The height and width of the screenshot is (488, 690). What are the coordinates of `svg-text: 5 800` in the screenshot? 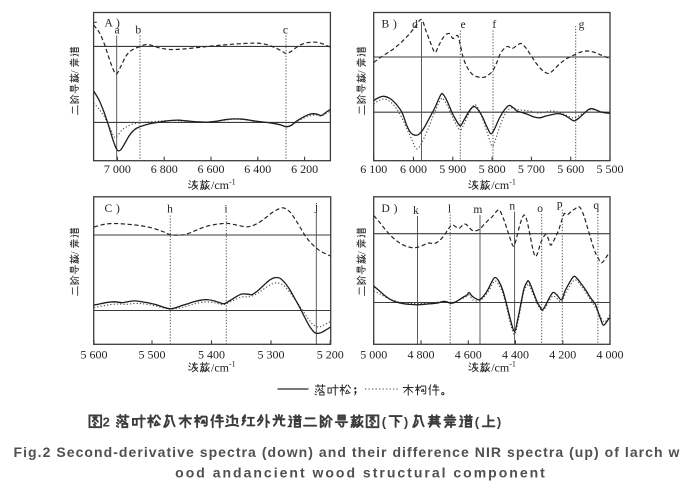 It's located at (492, 169).